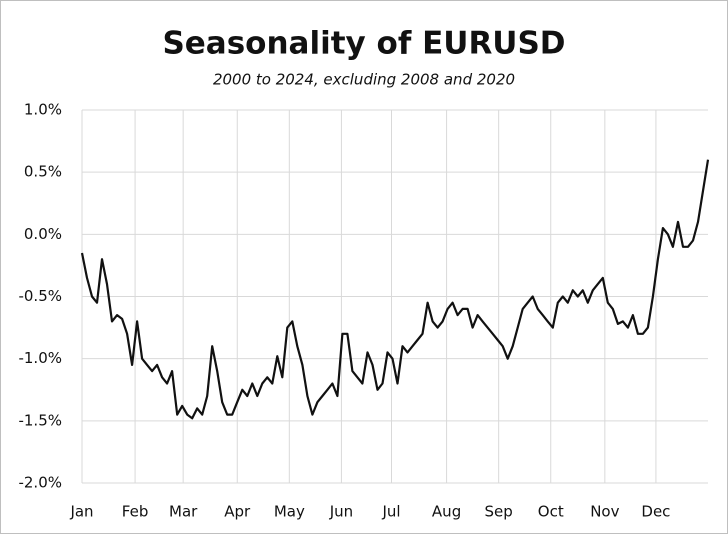  What do you see at coordinates (341, 512) in the screenshot?
I see `x-tick-label: Jun` at bounding box center [341, 512].